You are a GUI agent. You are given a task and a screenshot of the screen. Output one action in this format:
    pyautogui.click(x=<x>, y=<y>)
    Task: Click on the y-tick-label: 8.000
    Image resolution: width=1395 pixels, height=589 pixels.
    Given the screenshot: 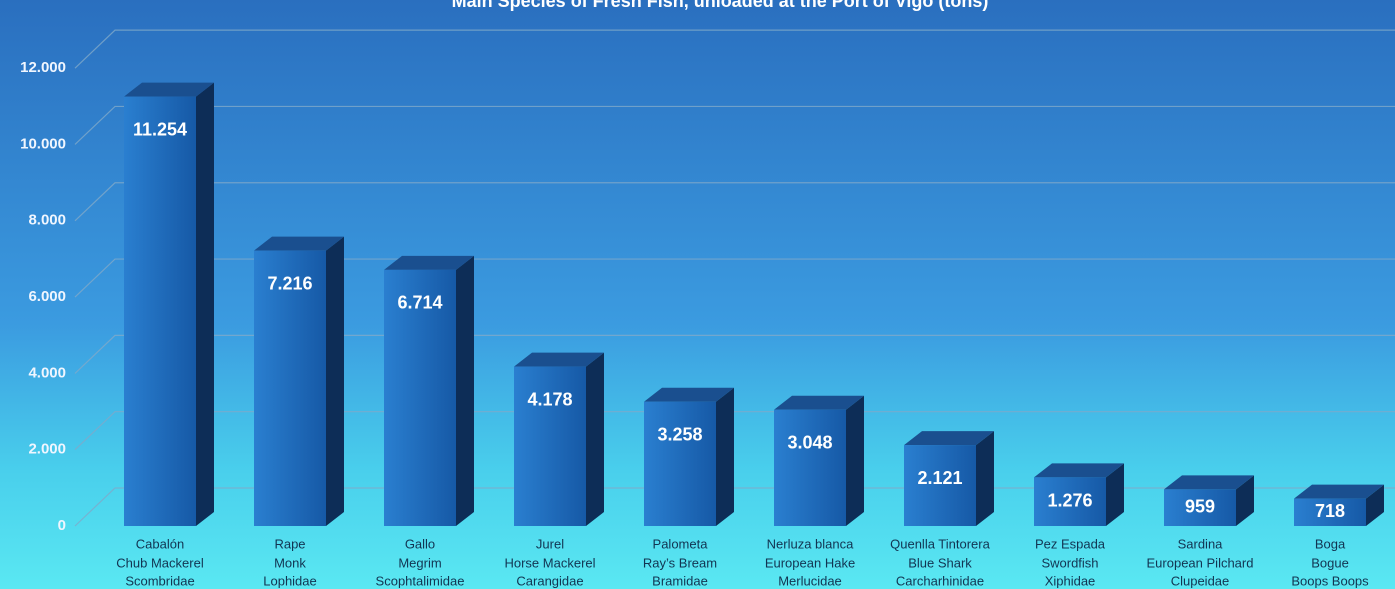 What is the action you would take?
    pyautogui.click(x=47, y=220)
    